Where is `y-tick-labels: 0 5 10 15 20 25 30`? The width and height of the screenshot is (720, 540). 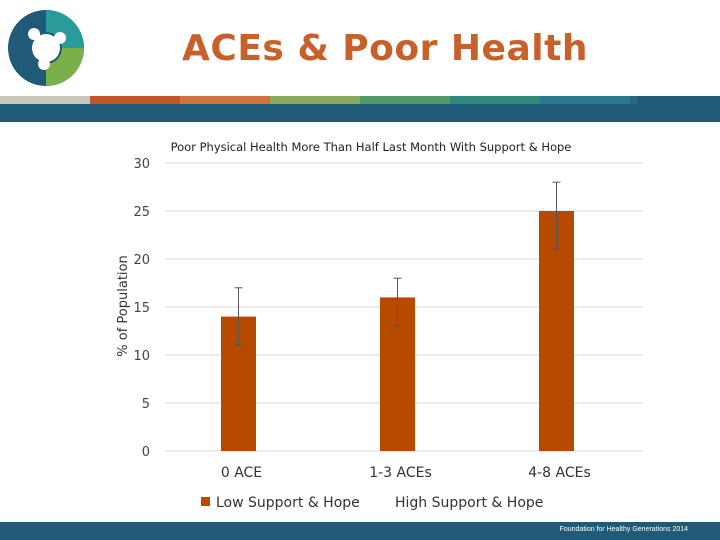
y-tick-labels: 0 5 10 15 20 25 30 is located at coordinates (141, 308).